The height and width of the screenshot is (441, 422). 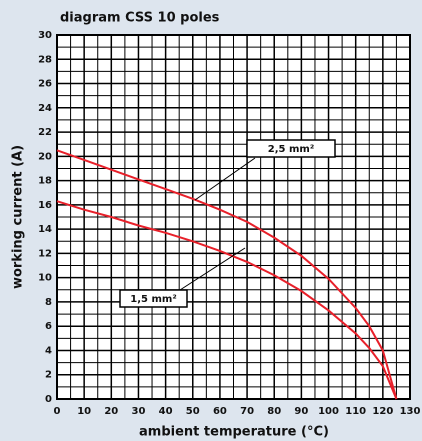 I want to click on y-tick-label: 10, so click(x=45, y=278).